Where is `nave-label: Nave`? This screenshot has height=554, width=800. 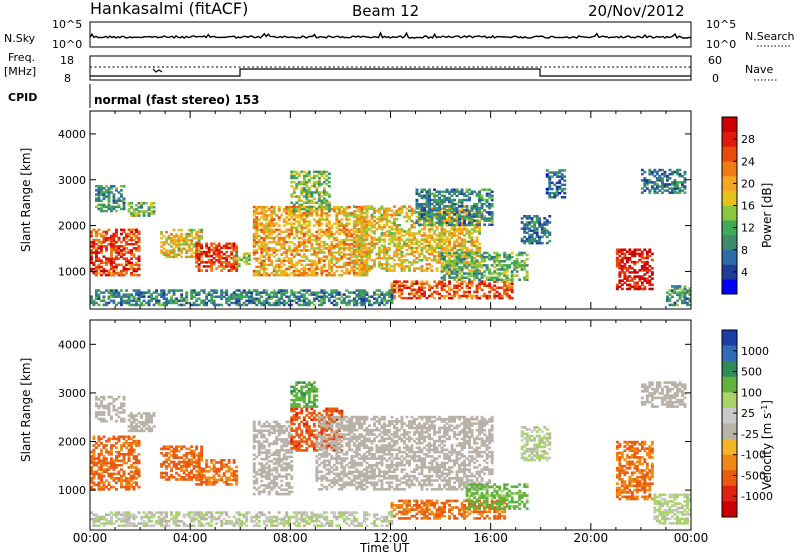 nave-label: Nave is located at coordinates (759, 69).